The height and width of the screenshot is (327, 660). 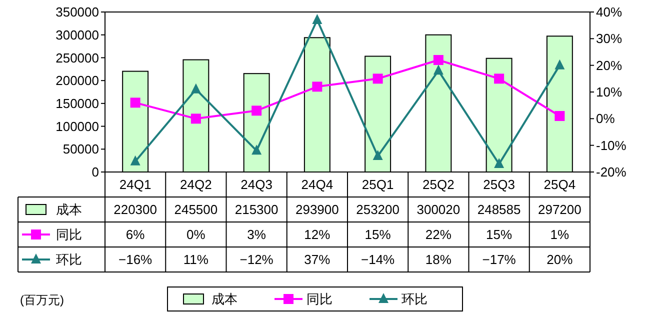 I want to click on x-tick-label: 24Q3, so click(x=256, y=184).